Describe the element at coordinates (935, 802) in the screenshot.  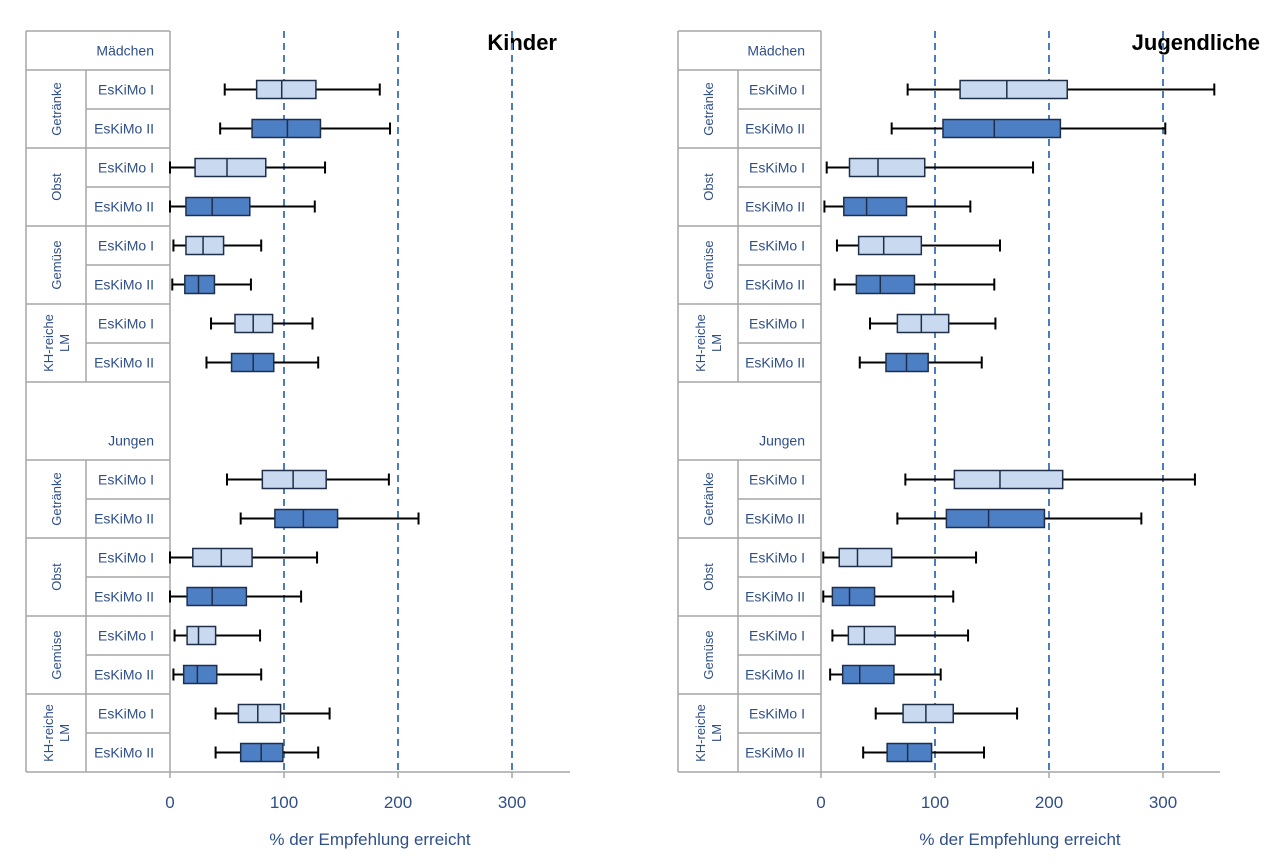
I see `x-tick-label: 100` at that location.